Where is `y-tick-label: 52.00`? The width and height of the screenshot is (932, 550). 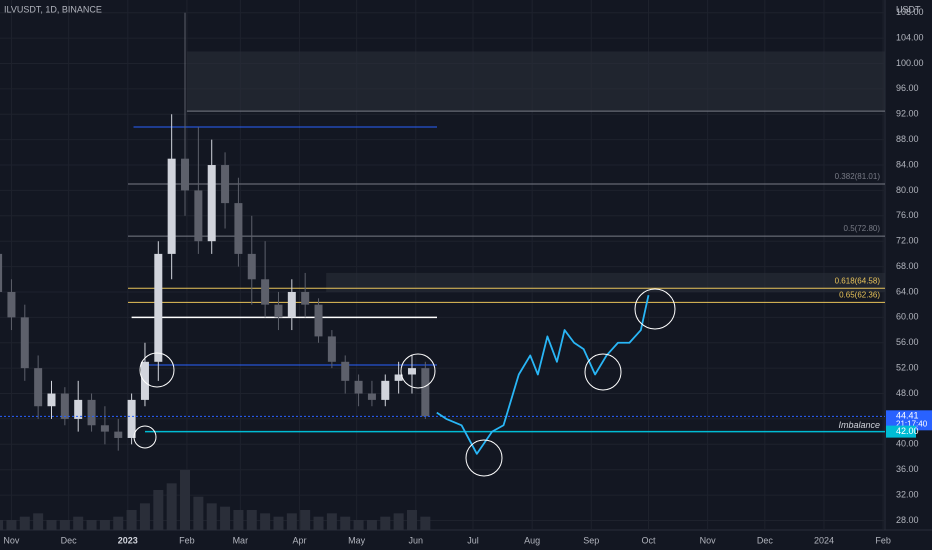 y-tick-label: 52.00 is located at coordinates (907, 368).